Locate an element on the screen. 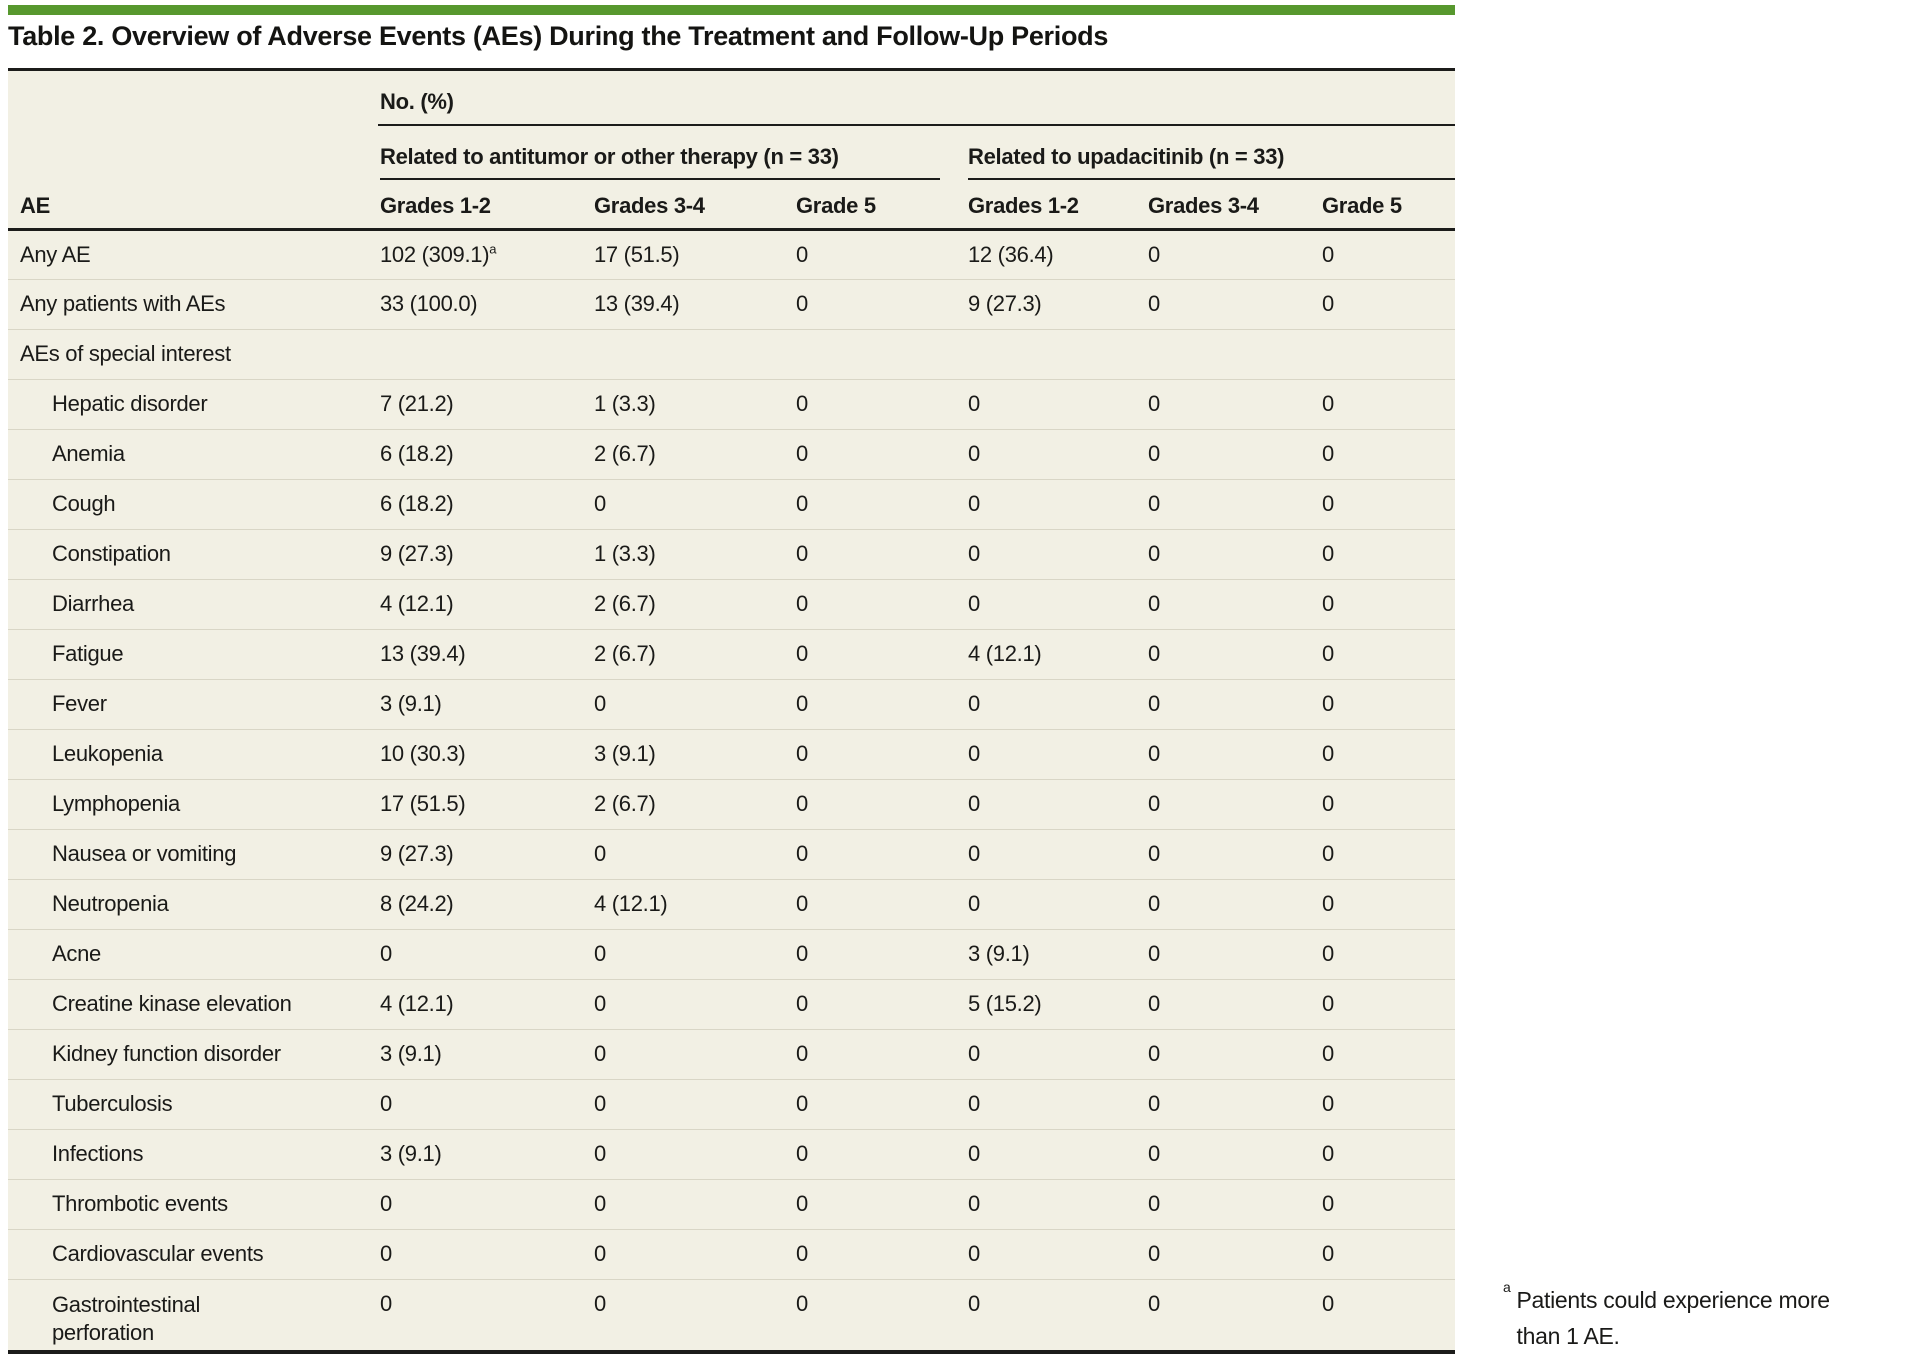 Image resolution: width=1905 pixels, height=1363 pixels. cell-value: 5 (15.2) is located at coordinates (1056, 1004).